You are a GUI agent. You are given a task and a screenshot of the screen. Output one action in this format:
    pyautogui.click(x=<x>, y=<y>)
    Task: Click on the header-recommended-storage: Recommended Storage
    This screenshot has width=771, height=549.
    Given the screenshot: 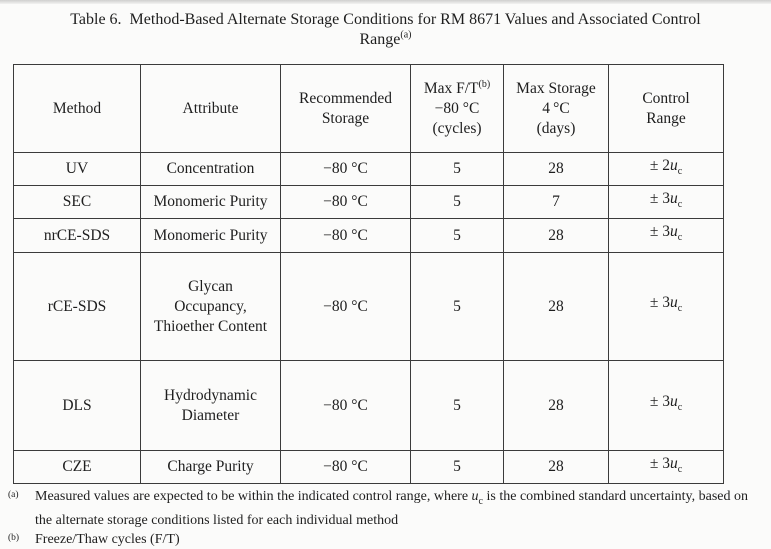 What is the action you would take?
    pyautogui.click(x=345, y=108)
    